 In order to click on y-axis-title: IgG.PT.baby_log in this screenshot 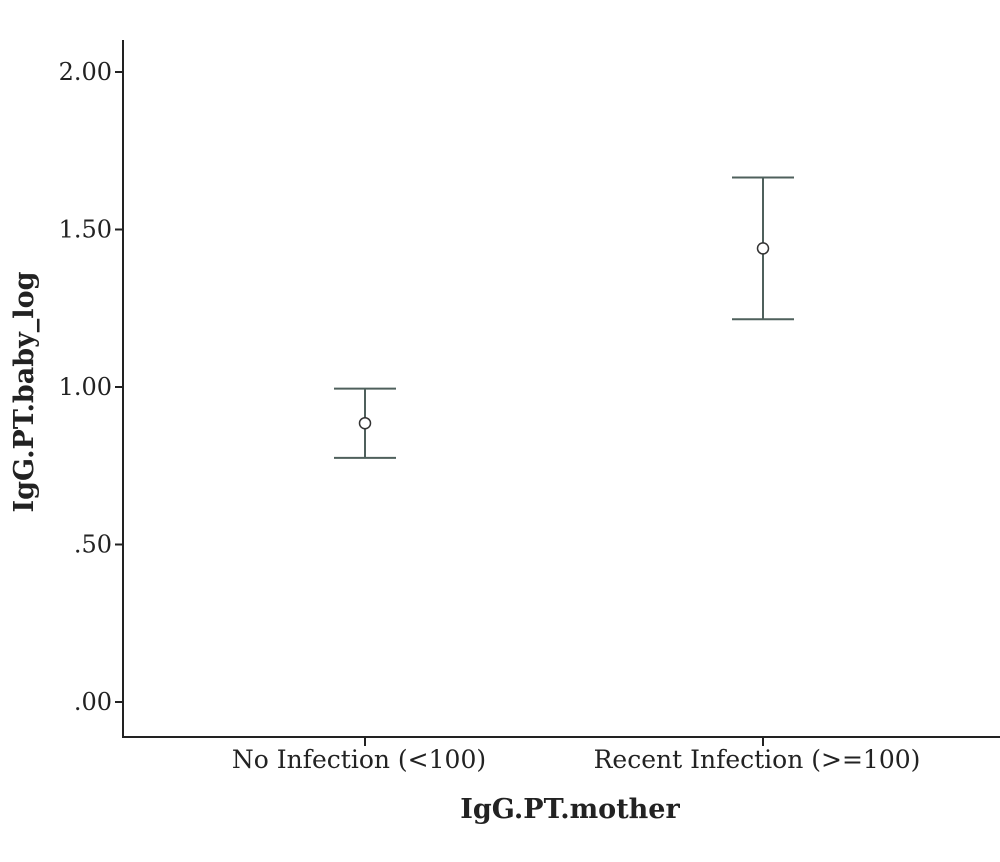, I will do `click(24, 391)`.